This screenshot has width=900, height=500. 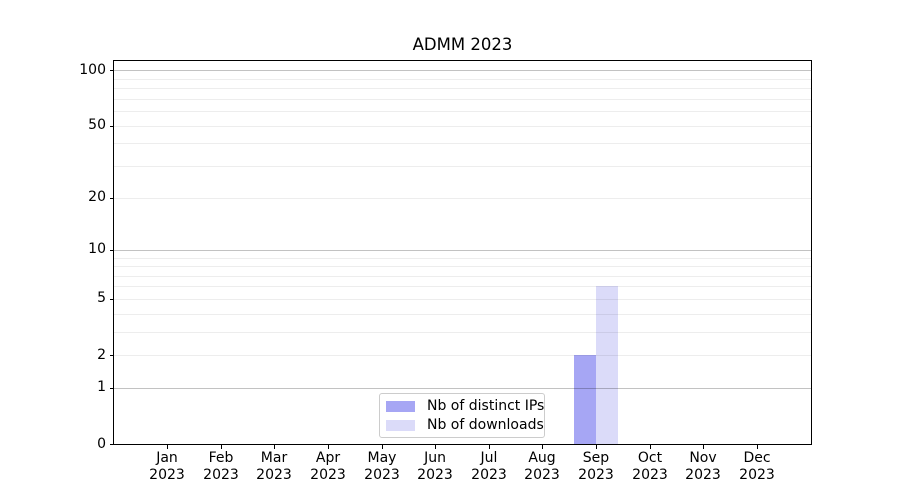 I want to click on x-axis-tick-label: Apr 2023, so click(x=328, y=467).